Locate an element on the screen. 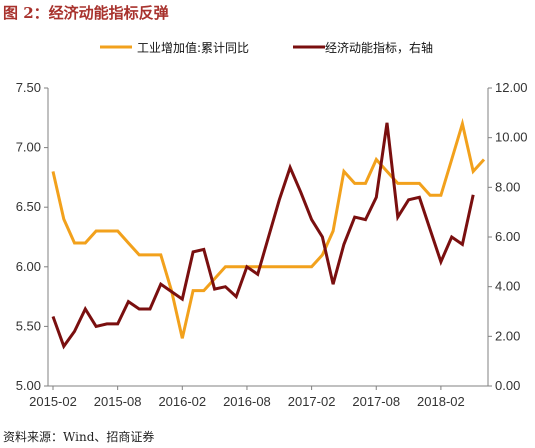 Image resolution: width=535 pixels, height=448 pixels. x-tick-label: 2016-08 is located at coordinates (247, 401).